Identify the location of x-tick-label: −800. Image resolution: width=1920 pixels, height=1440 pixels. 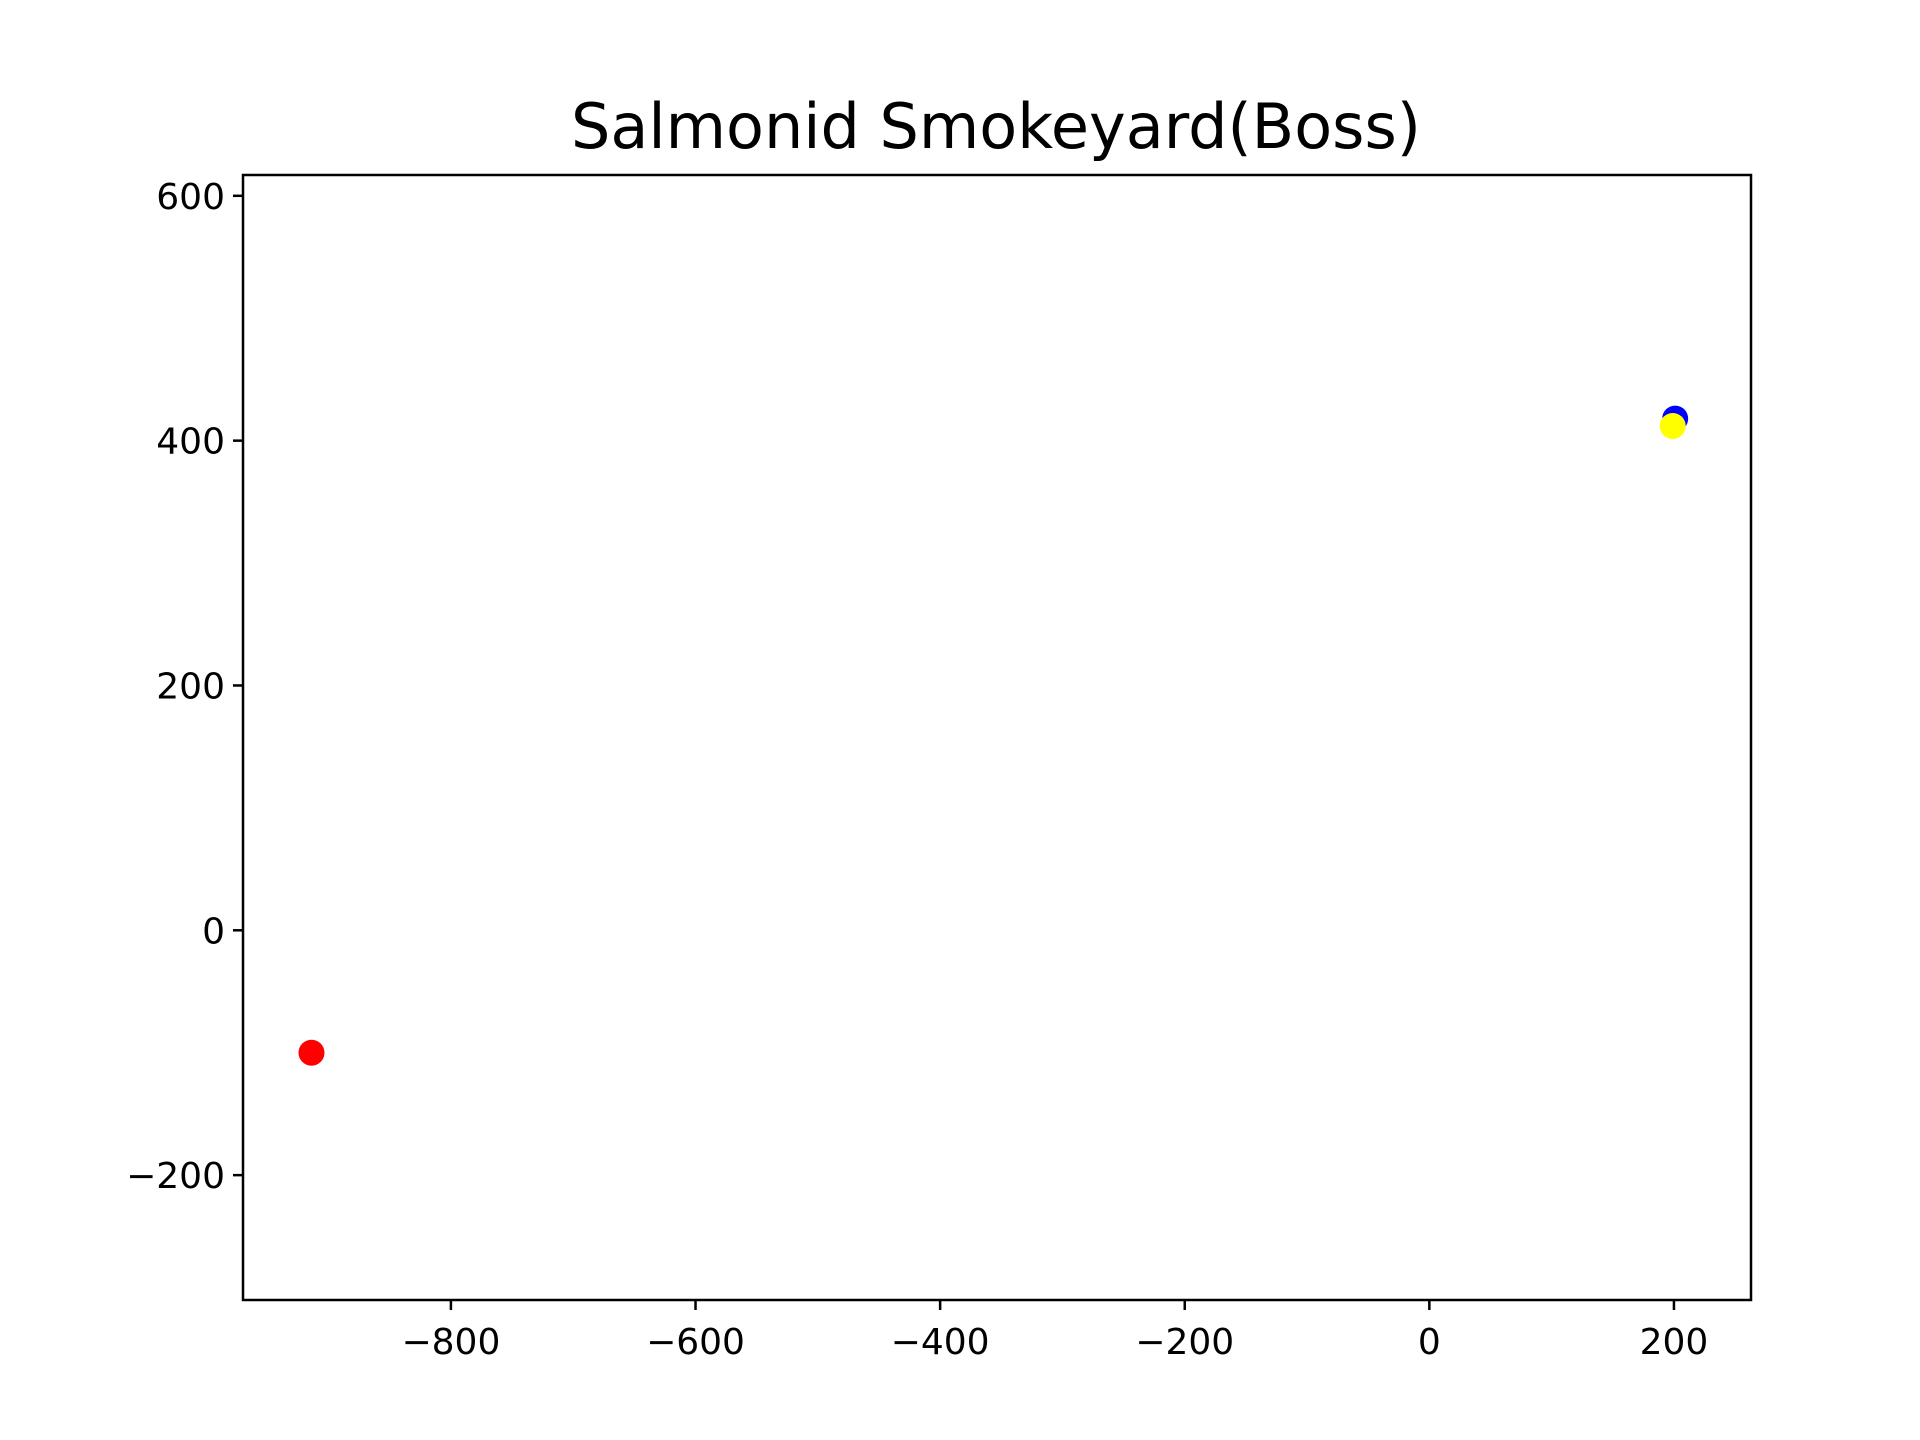
(450, 1342).